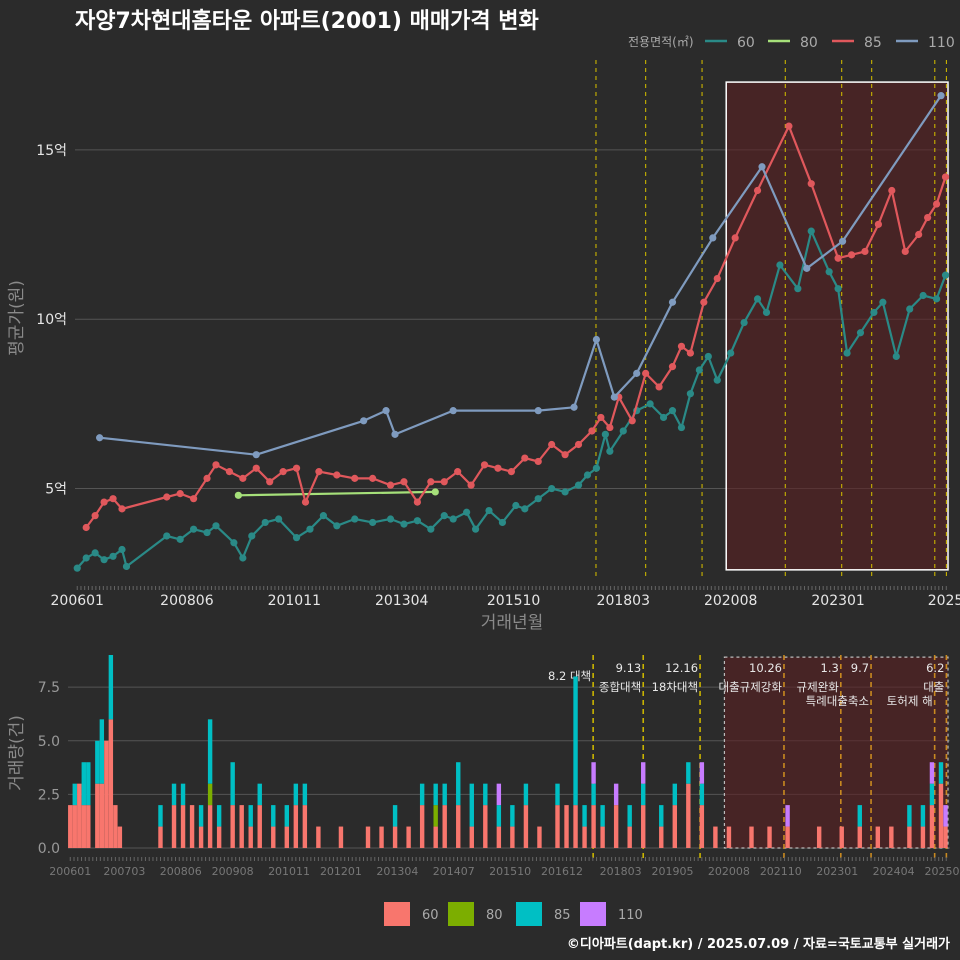  Describe the element at coordinates (894, 871) in the screenshot. I see `volume-x-tick-label: 202404` at that location.